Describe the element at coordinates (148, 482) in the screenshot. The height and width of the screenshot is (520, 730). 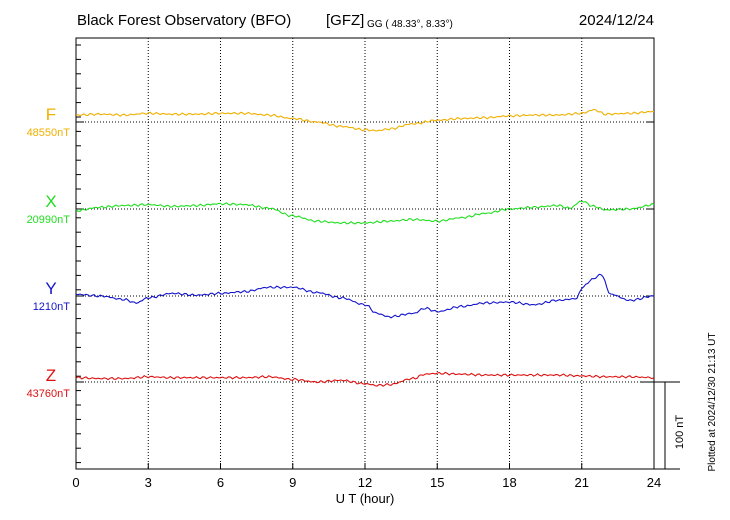
I see `x-tick-label: 3` at that location.